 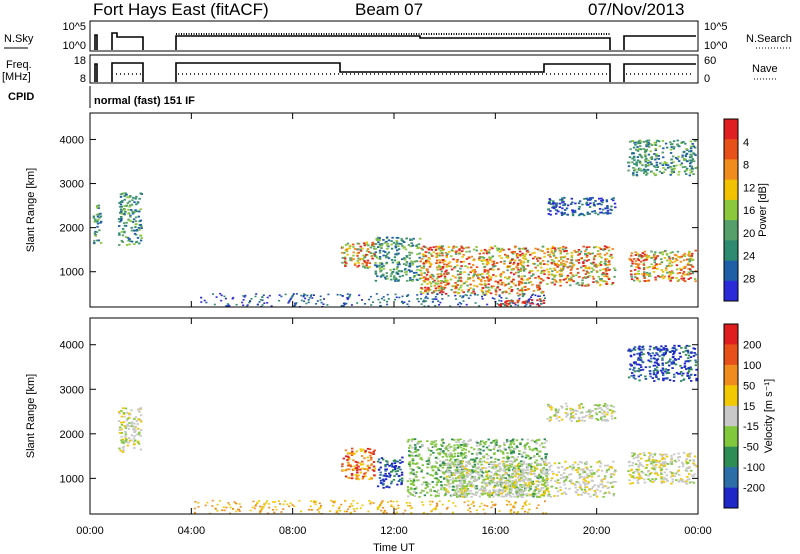 What do you see at coordinates (716, 27) in the screenshot?
I see `nsearch-tick-high: 10^5` at bounding box center [716, 27].